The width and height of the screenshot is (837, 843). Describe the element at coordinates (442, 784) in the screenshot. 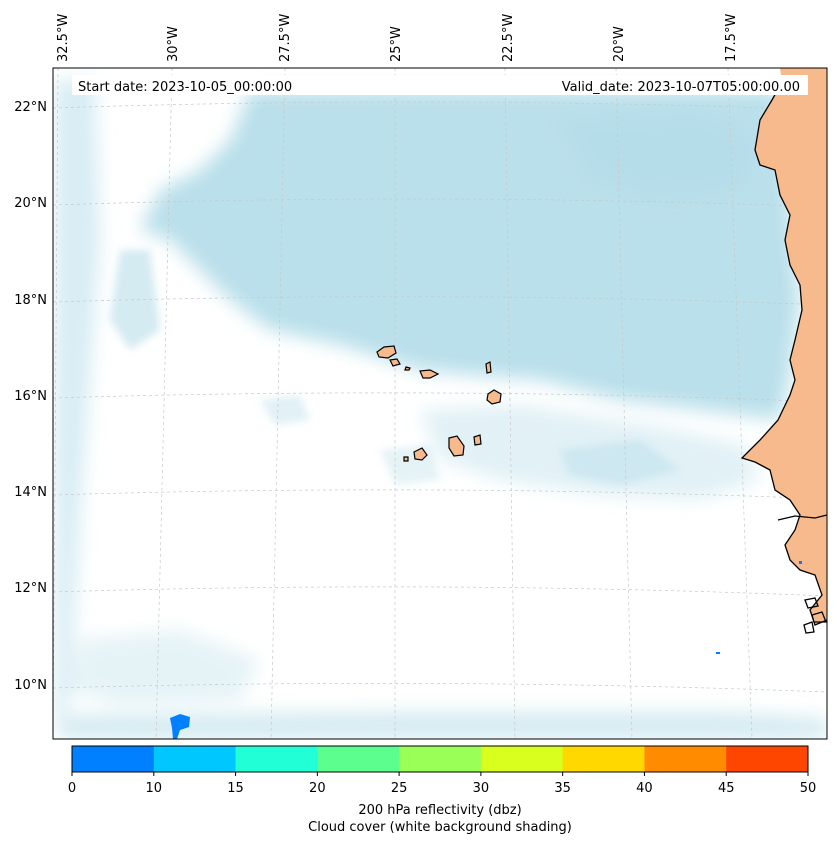

I see `colorbar-ticks: 0 10 15 20 25 30 35 40 45 50` at that location.